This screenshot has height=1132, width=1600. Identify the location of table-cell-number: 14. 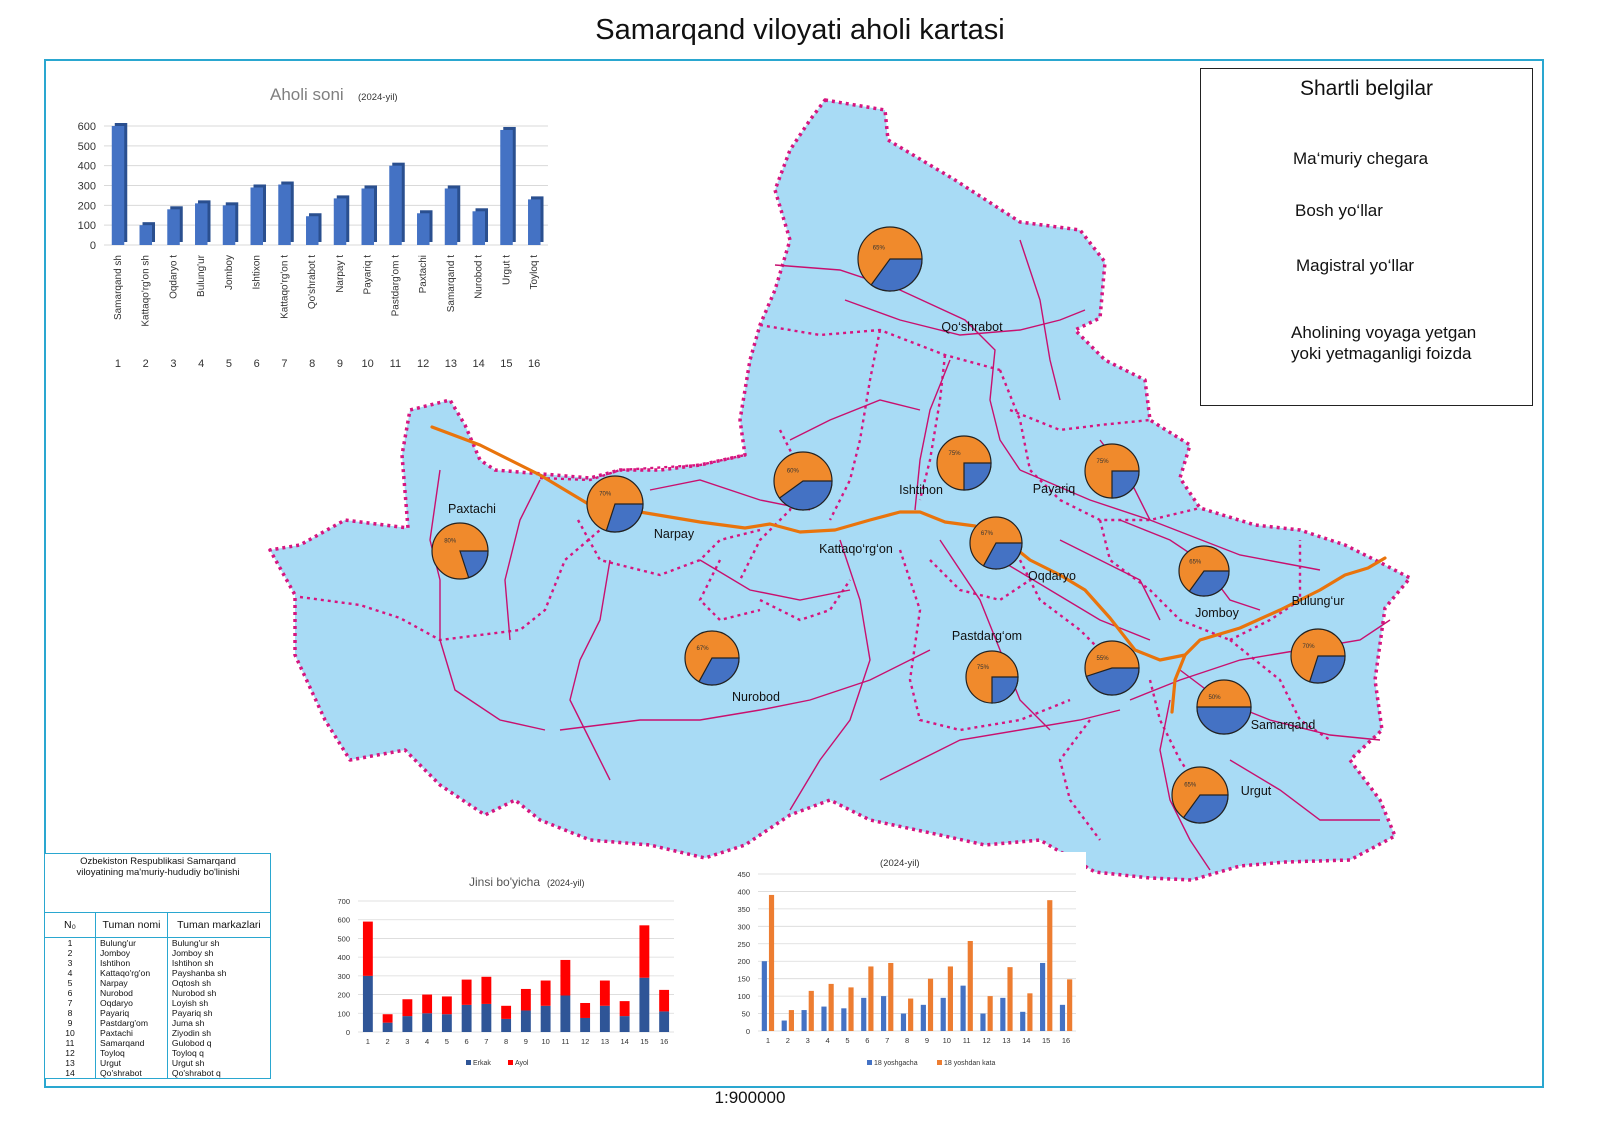
(70, 1073).